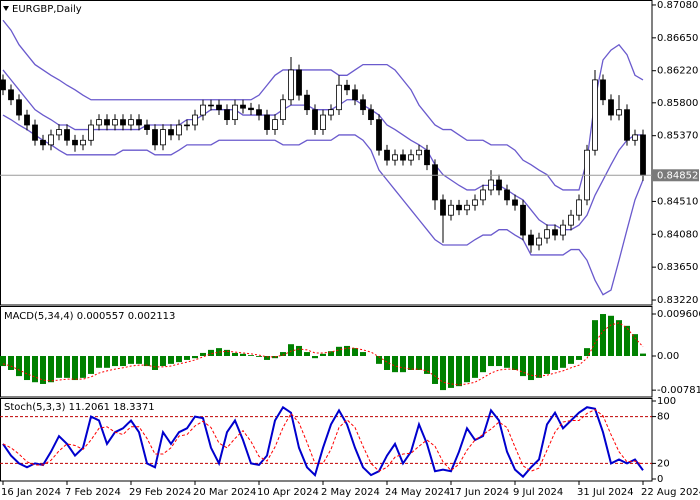 The image size is (700, 500). I want to click on x-tick-label: 16 Jan 2024, so click(31, 492).